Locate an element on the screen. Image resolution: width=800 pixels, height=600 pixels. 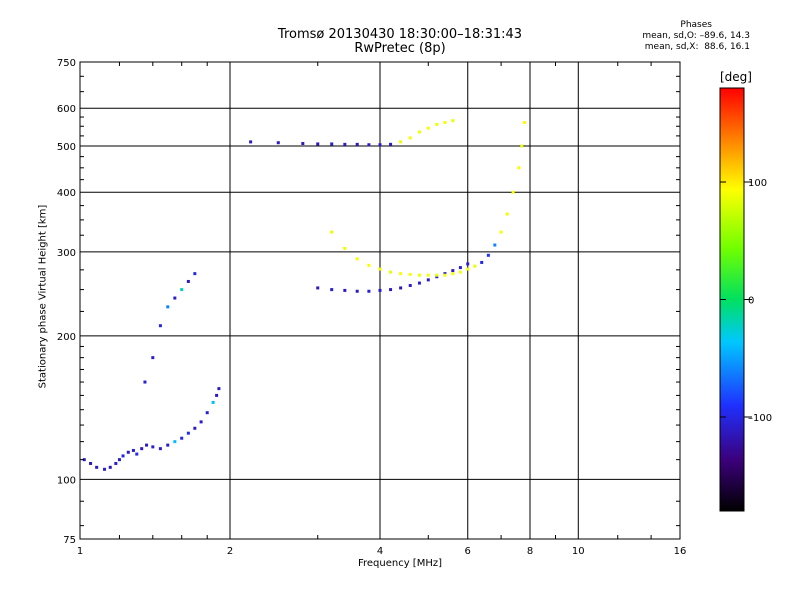
x-tick-label: 16 is located at coordinates (680, 551).